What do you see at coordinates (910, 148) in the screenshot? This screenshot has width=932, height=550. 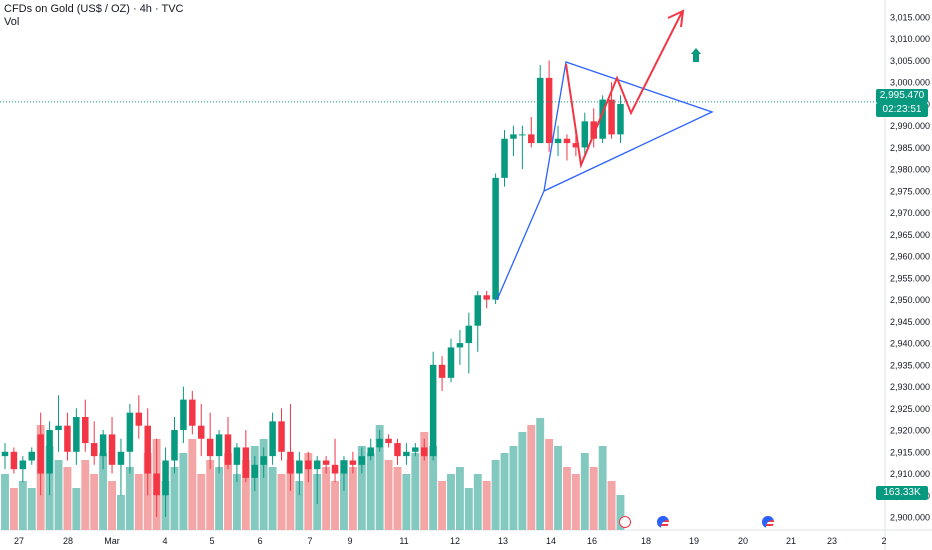 I see `y-tick-label: 2,985.000` at bounding box center [910, 148].